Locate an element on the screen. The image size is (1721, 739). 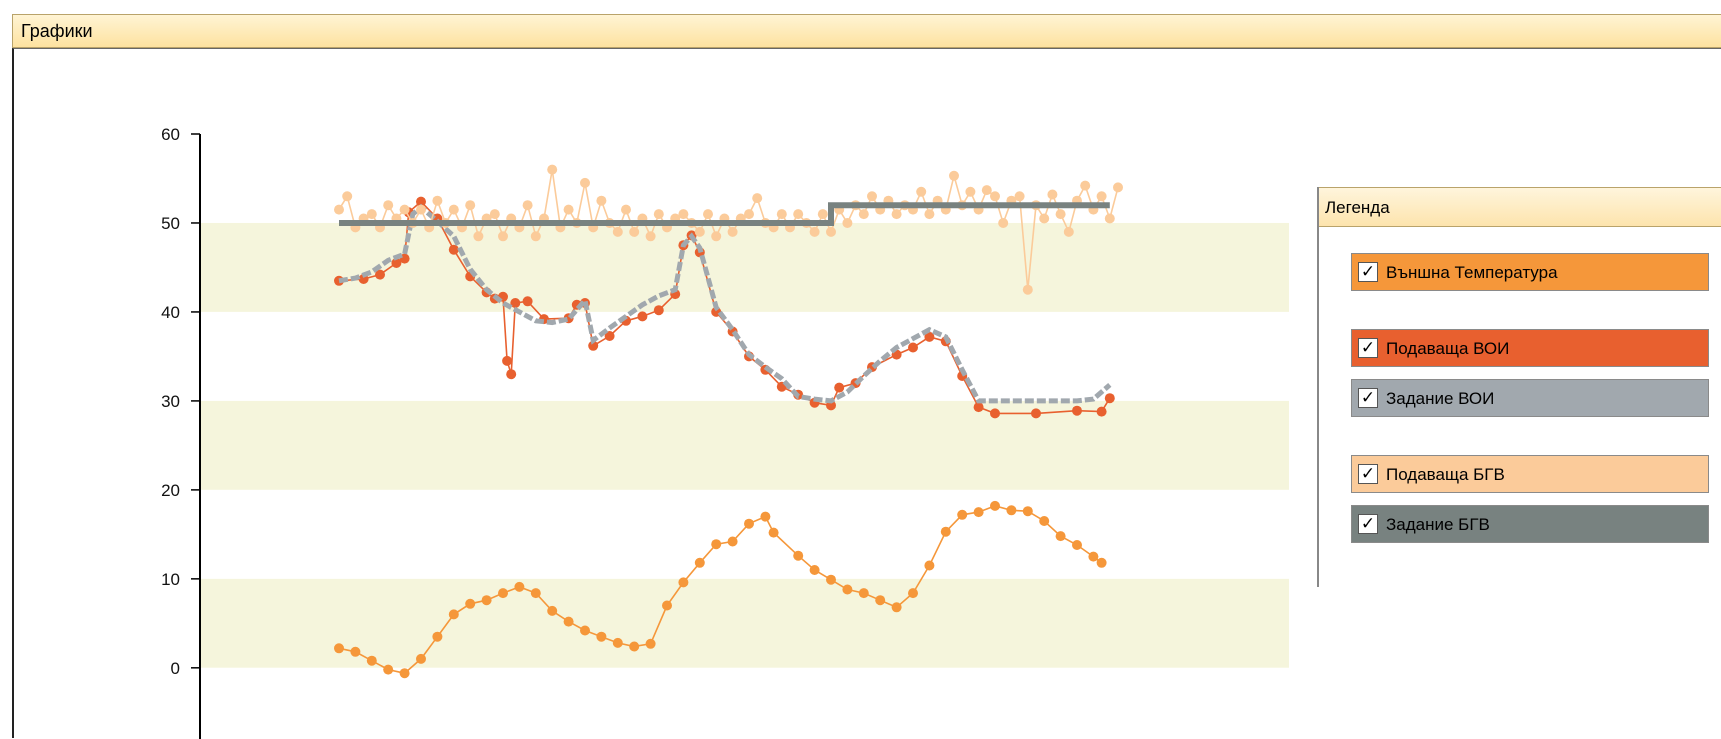
legend-title: Легенда is located at coordinates (1357, 207).